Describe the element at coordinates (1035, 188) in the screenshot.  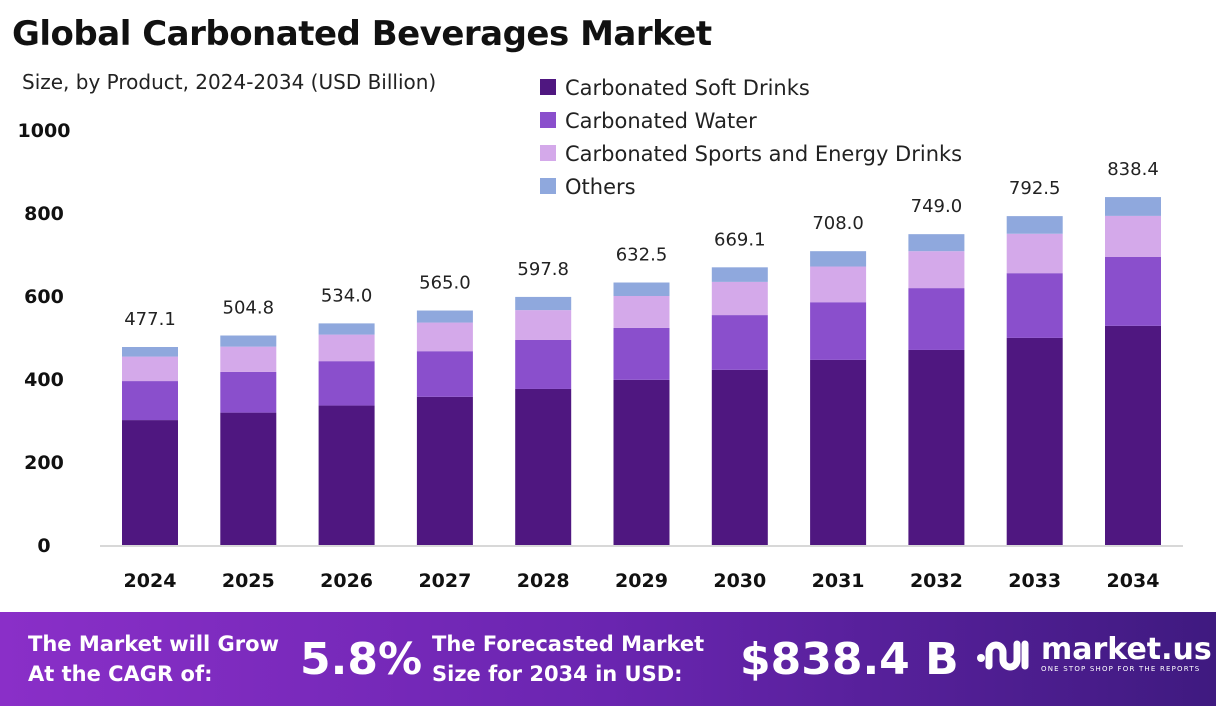
I see `total-data-label: 792.5` at that location.